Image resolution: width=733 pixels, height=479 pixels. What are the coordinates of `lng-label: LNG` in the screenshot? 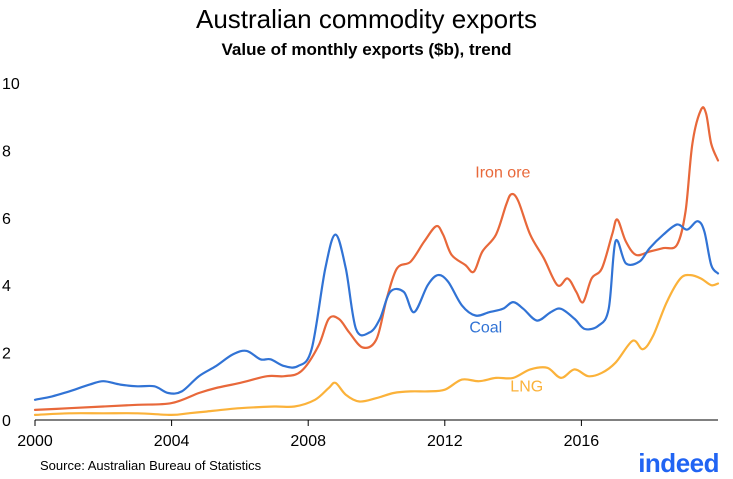 It's located at (526, 386).